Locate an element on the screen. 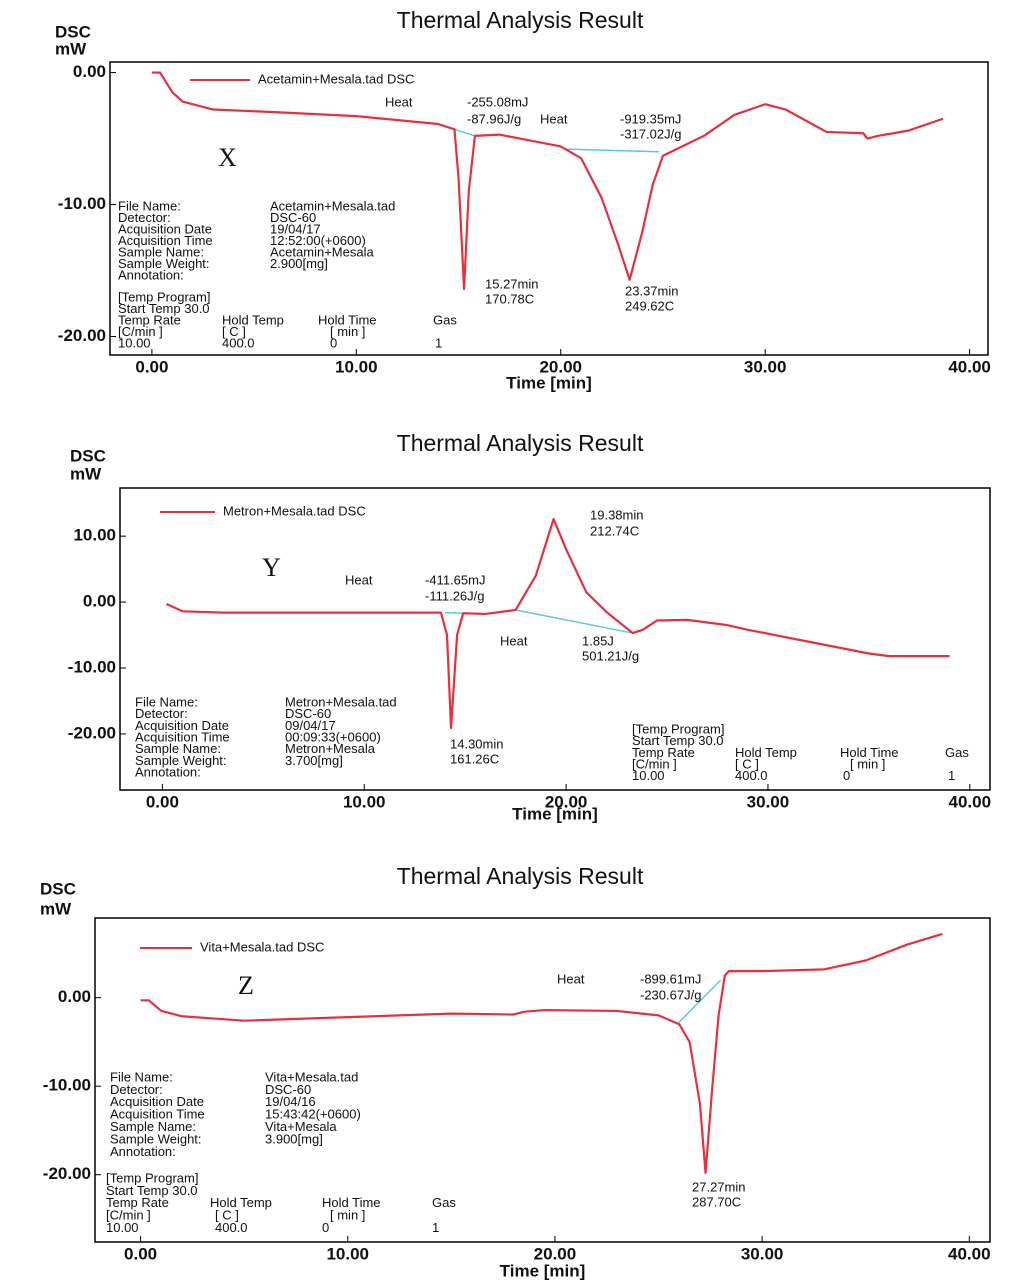 Image resolution: width=1014 pixels, height=1283 pixels. legend-label: Vita+Mesala.tad DSC is located at coordinates (262, 946).